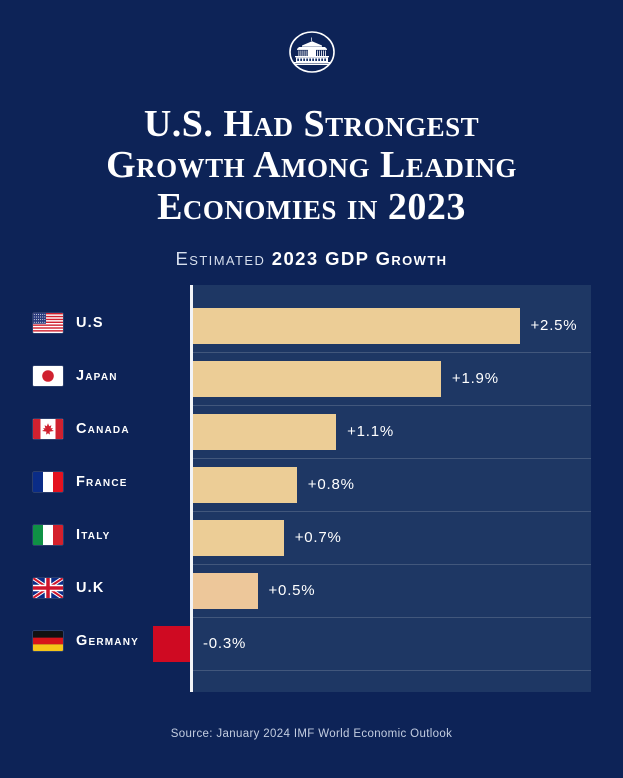 This screenshot has height=778, width=623. I want to click on bar-value-label: +1.1%, so click(371, 431).